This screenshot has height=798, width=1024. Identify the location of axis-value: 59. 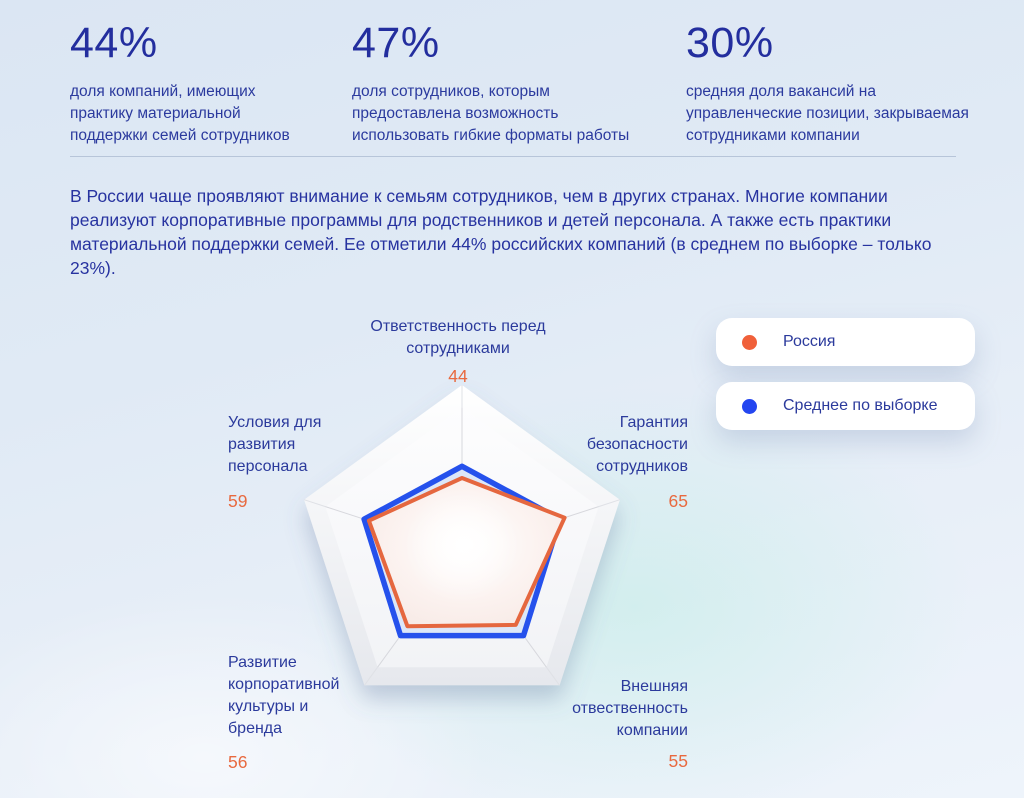
(238, 501).